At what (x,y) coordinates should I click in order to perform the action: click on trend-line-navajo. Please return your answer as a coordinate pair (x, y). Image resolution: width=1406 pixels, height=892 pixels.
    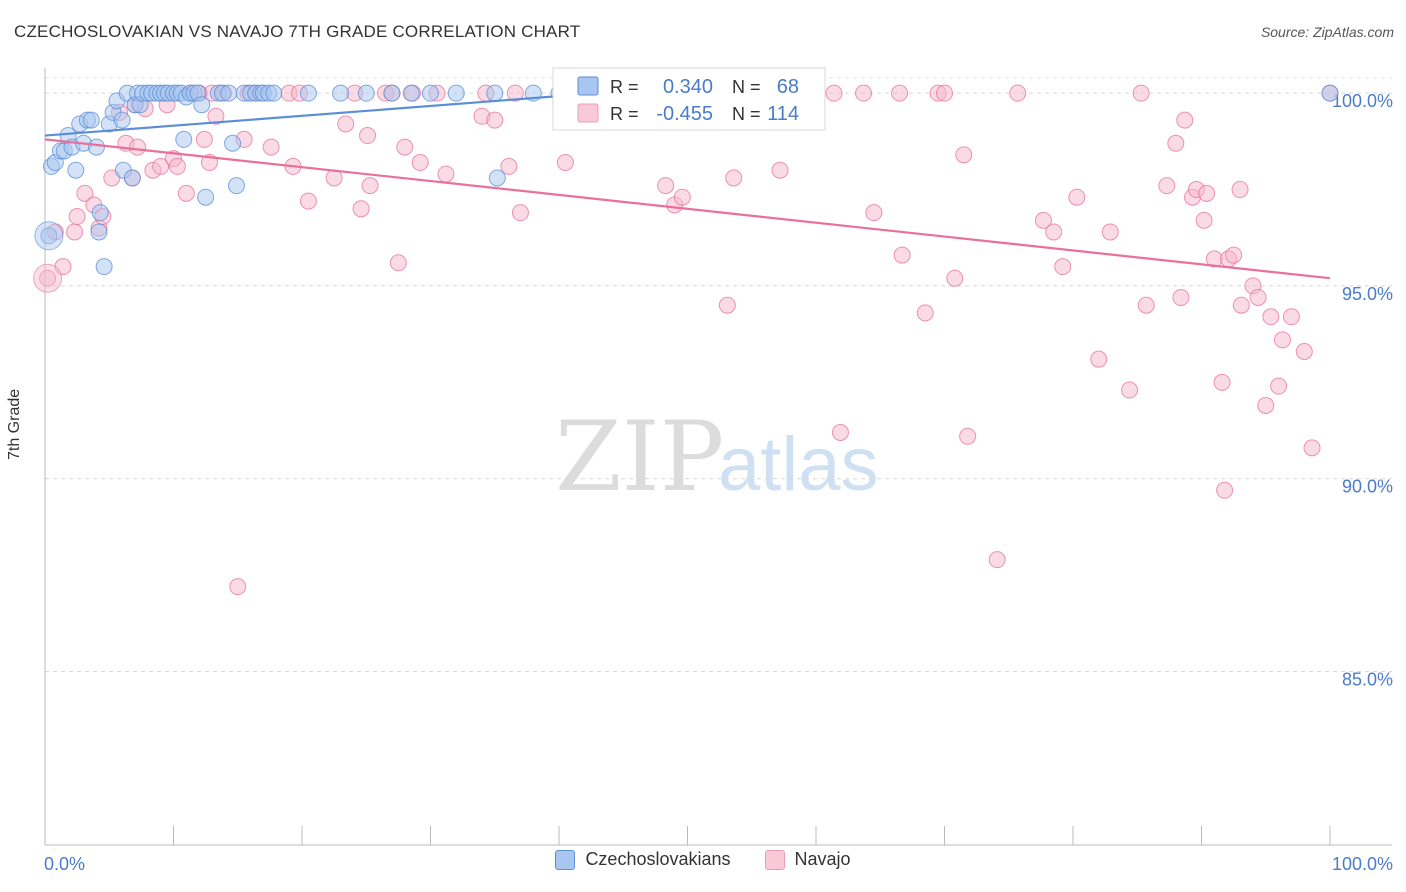
    Looking at the image, I should click on (687, 209).